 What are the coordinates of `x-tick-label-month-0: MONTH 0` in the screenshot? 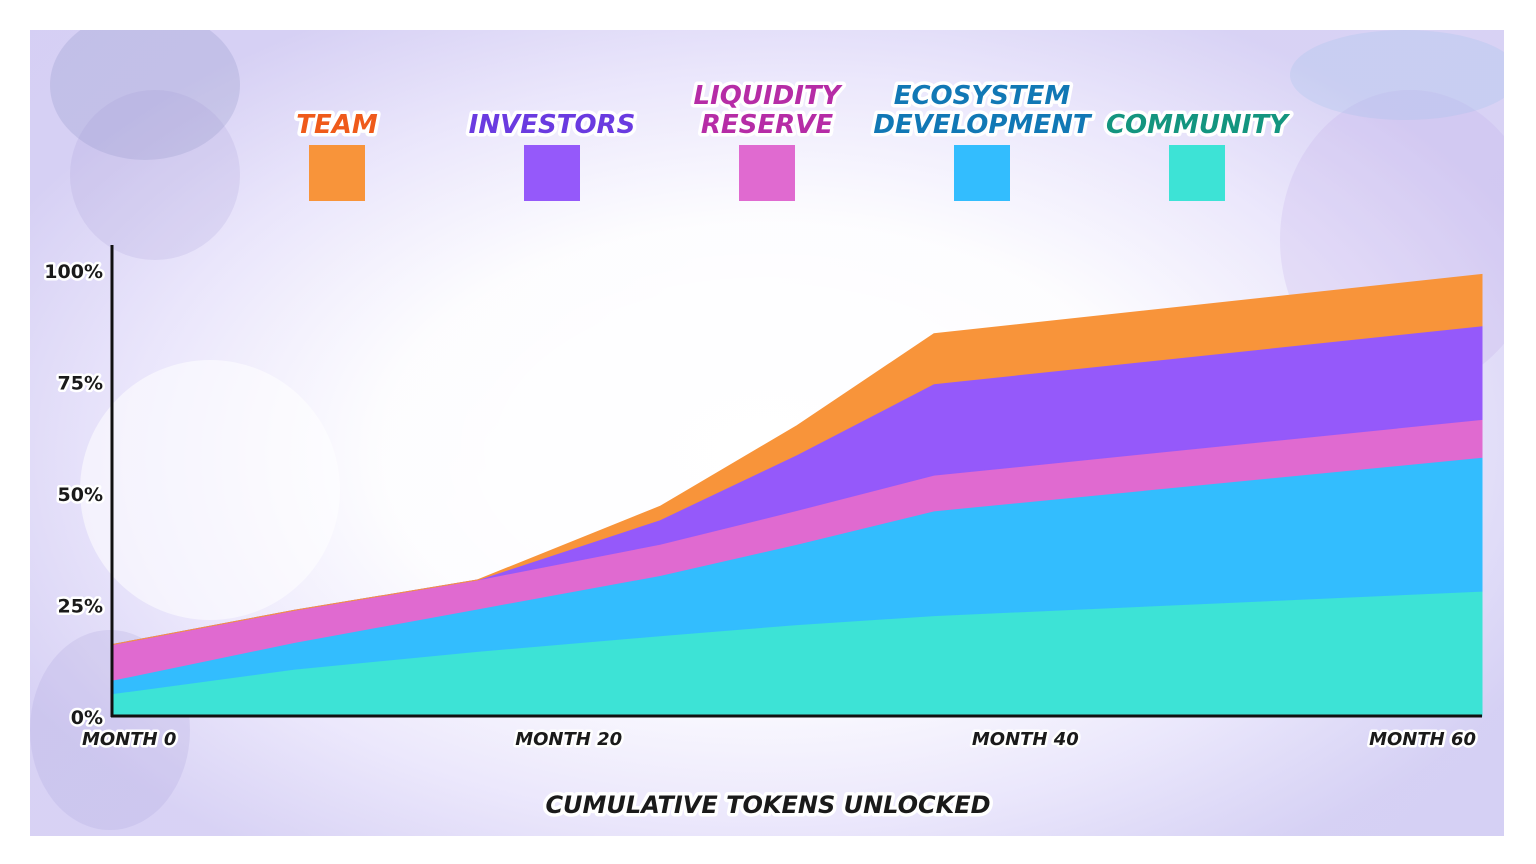 It's located at (129, 739).